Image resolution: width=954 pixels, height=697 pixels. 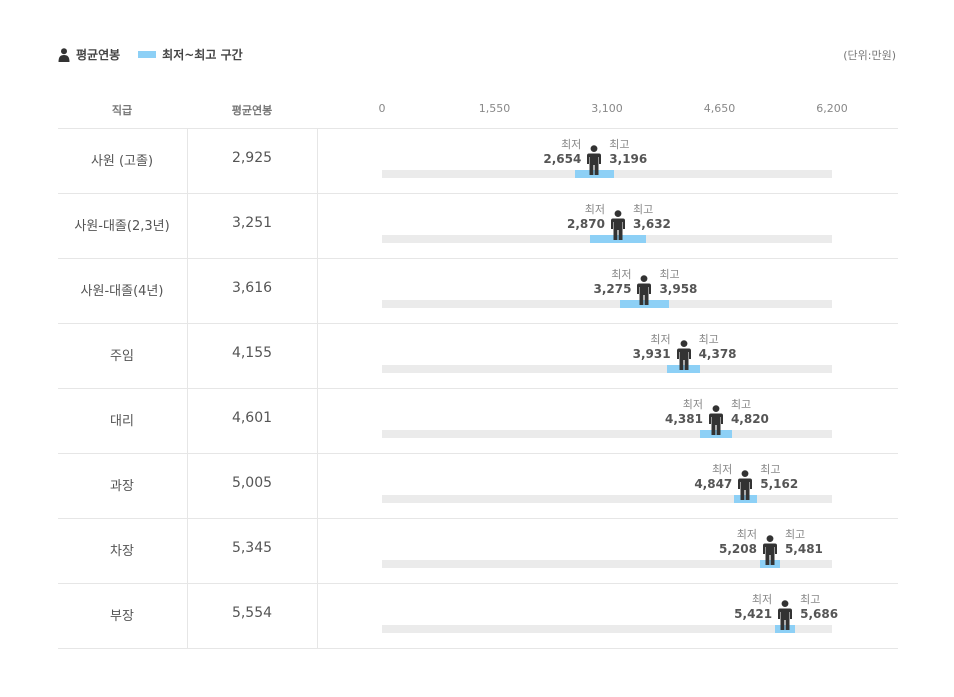 What do you see at coordinates (252, 418) in the screenshot?
I see `row-avg-value: 4,601` at bounding box center [252, 418].